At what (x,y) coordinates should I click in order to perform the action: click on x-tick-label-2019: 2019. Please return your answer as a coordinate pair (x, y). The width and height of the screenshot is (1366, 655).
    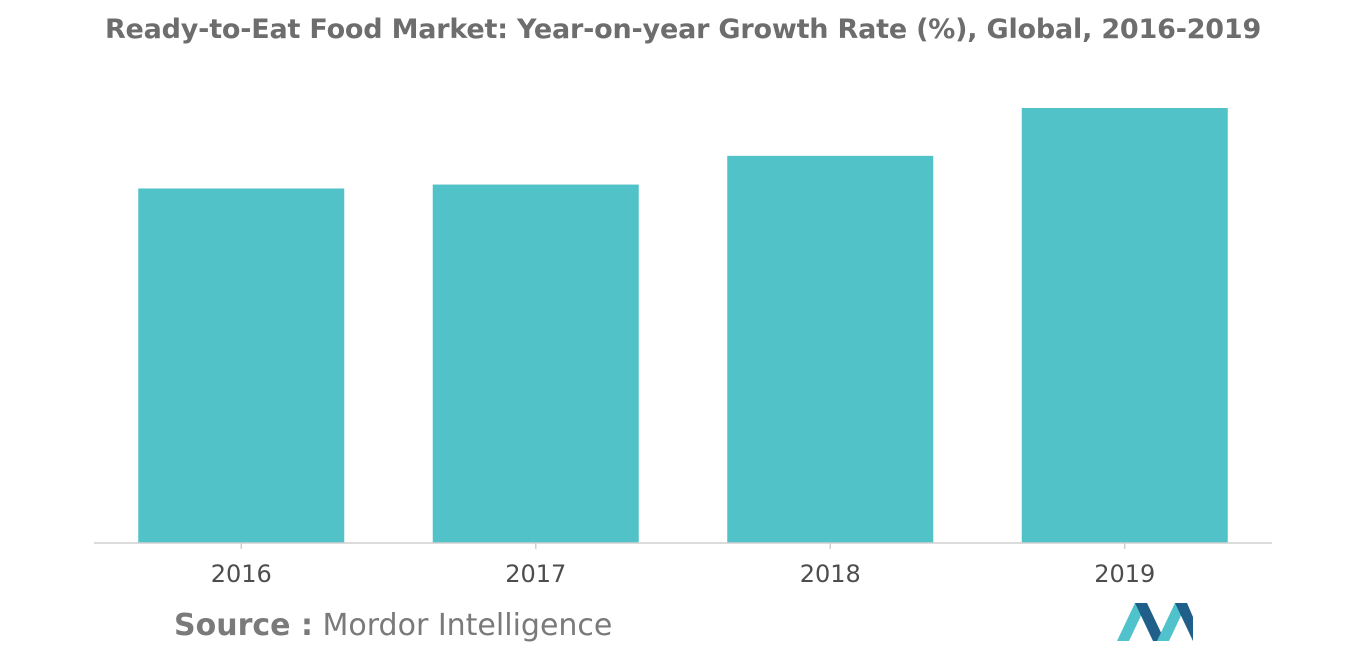
    Looking at the image, I should click on (1124, 574).